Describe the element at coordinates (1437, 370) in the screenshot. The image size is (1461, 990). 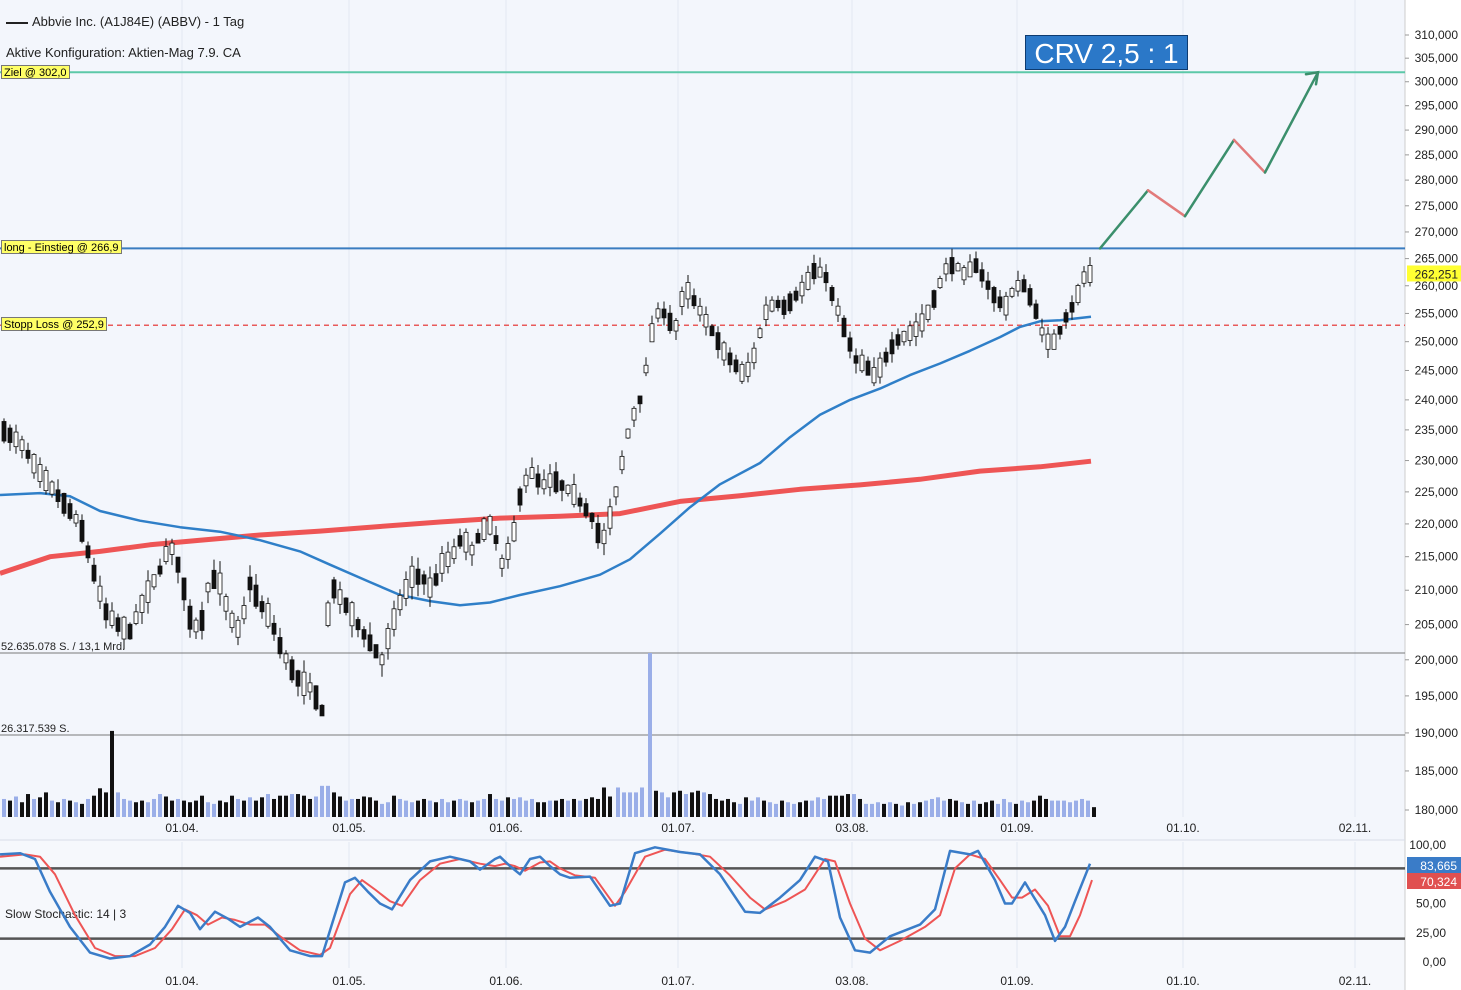
I see `price-axis-tick-label: 245,000` at that location.